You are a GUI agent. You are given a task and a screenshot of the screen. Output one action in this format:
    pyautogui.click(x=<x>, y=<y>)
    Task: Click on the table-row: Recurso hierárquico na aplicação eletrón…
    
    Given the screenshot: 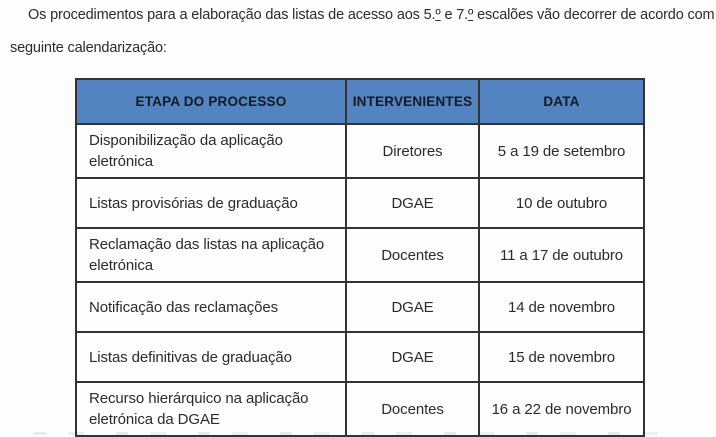 What is the action you would take?
    pyautogui.click(x=360, y=409)
    